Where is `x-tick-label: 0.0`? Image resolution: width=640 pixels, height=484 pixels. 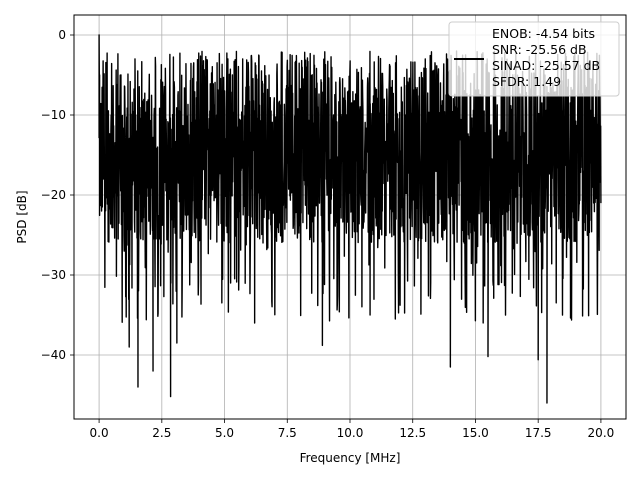
x-tick-label: 0.0 is located at coordinates (99, 433).